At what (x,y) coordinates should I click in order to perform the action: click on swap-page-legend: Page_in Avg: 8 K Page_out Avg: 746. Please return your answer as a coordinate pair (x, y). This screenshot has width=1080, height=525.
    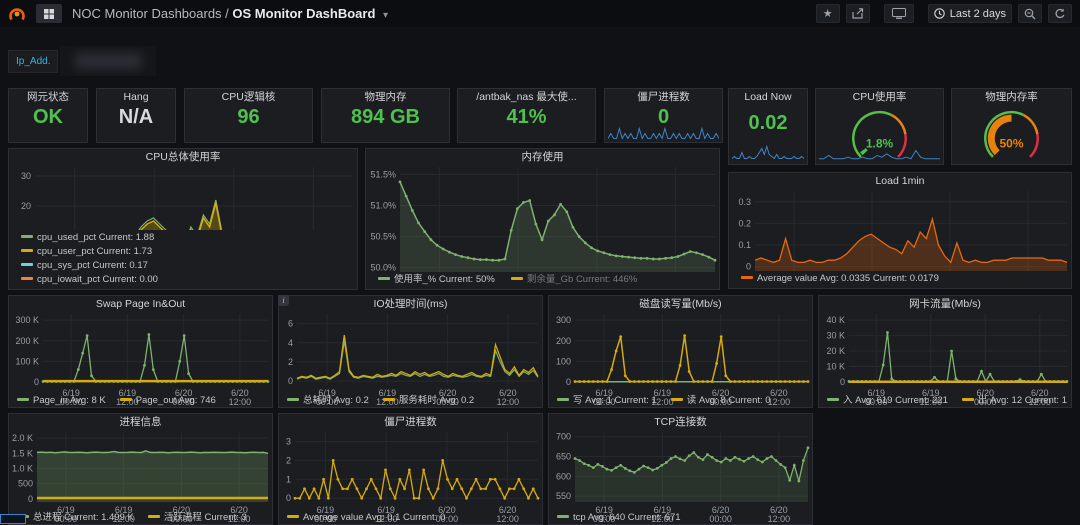
    Looking at the image, I should click on (143, 400).